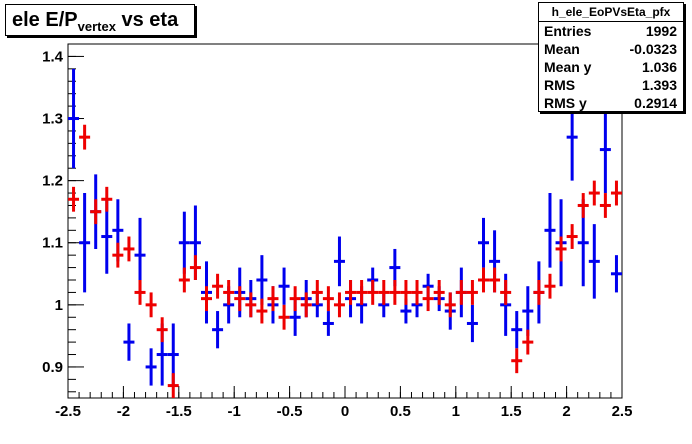 This screenshot has width=692, height=444. I want to click on stats-row-entries: Entries 1992, so click(610, 31).